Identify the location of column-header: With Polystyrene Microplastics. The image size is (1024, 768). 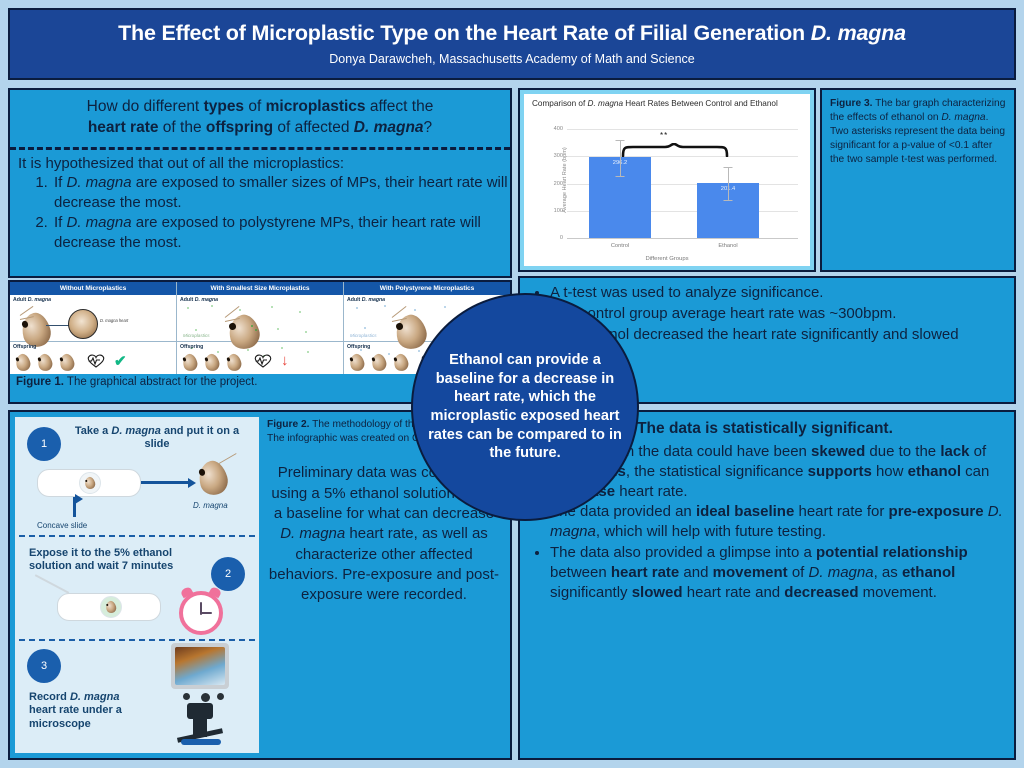
(427, 288).